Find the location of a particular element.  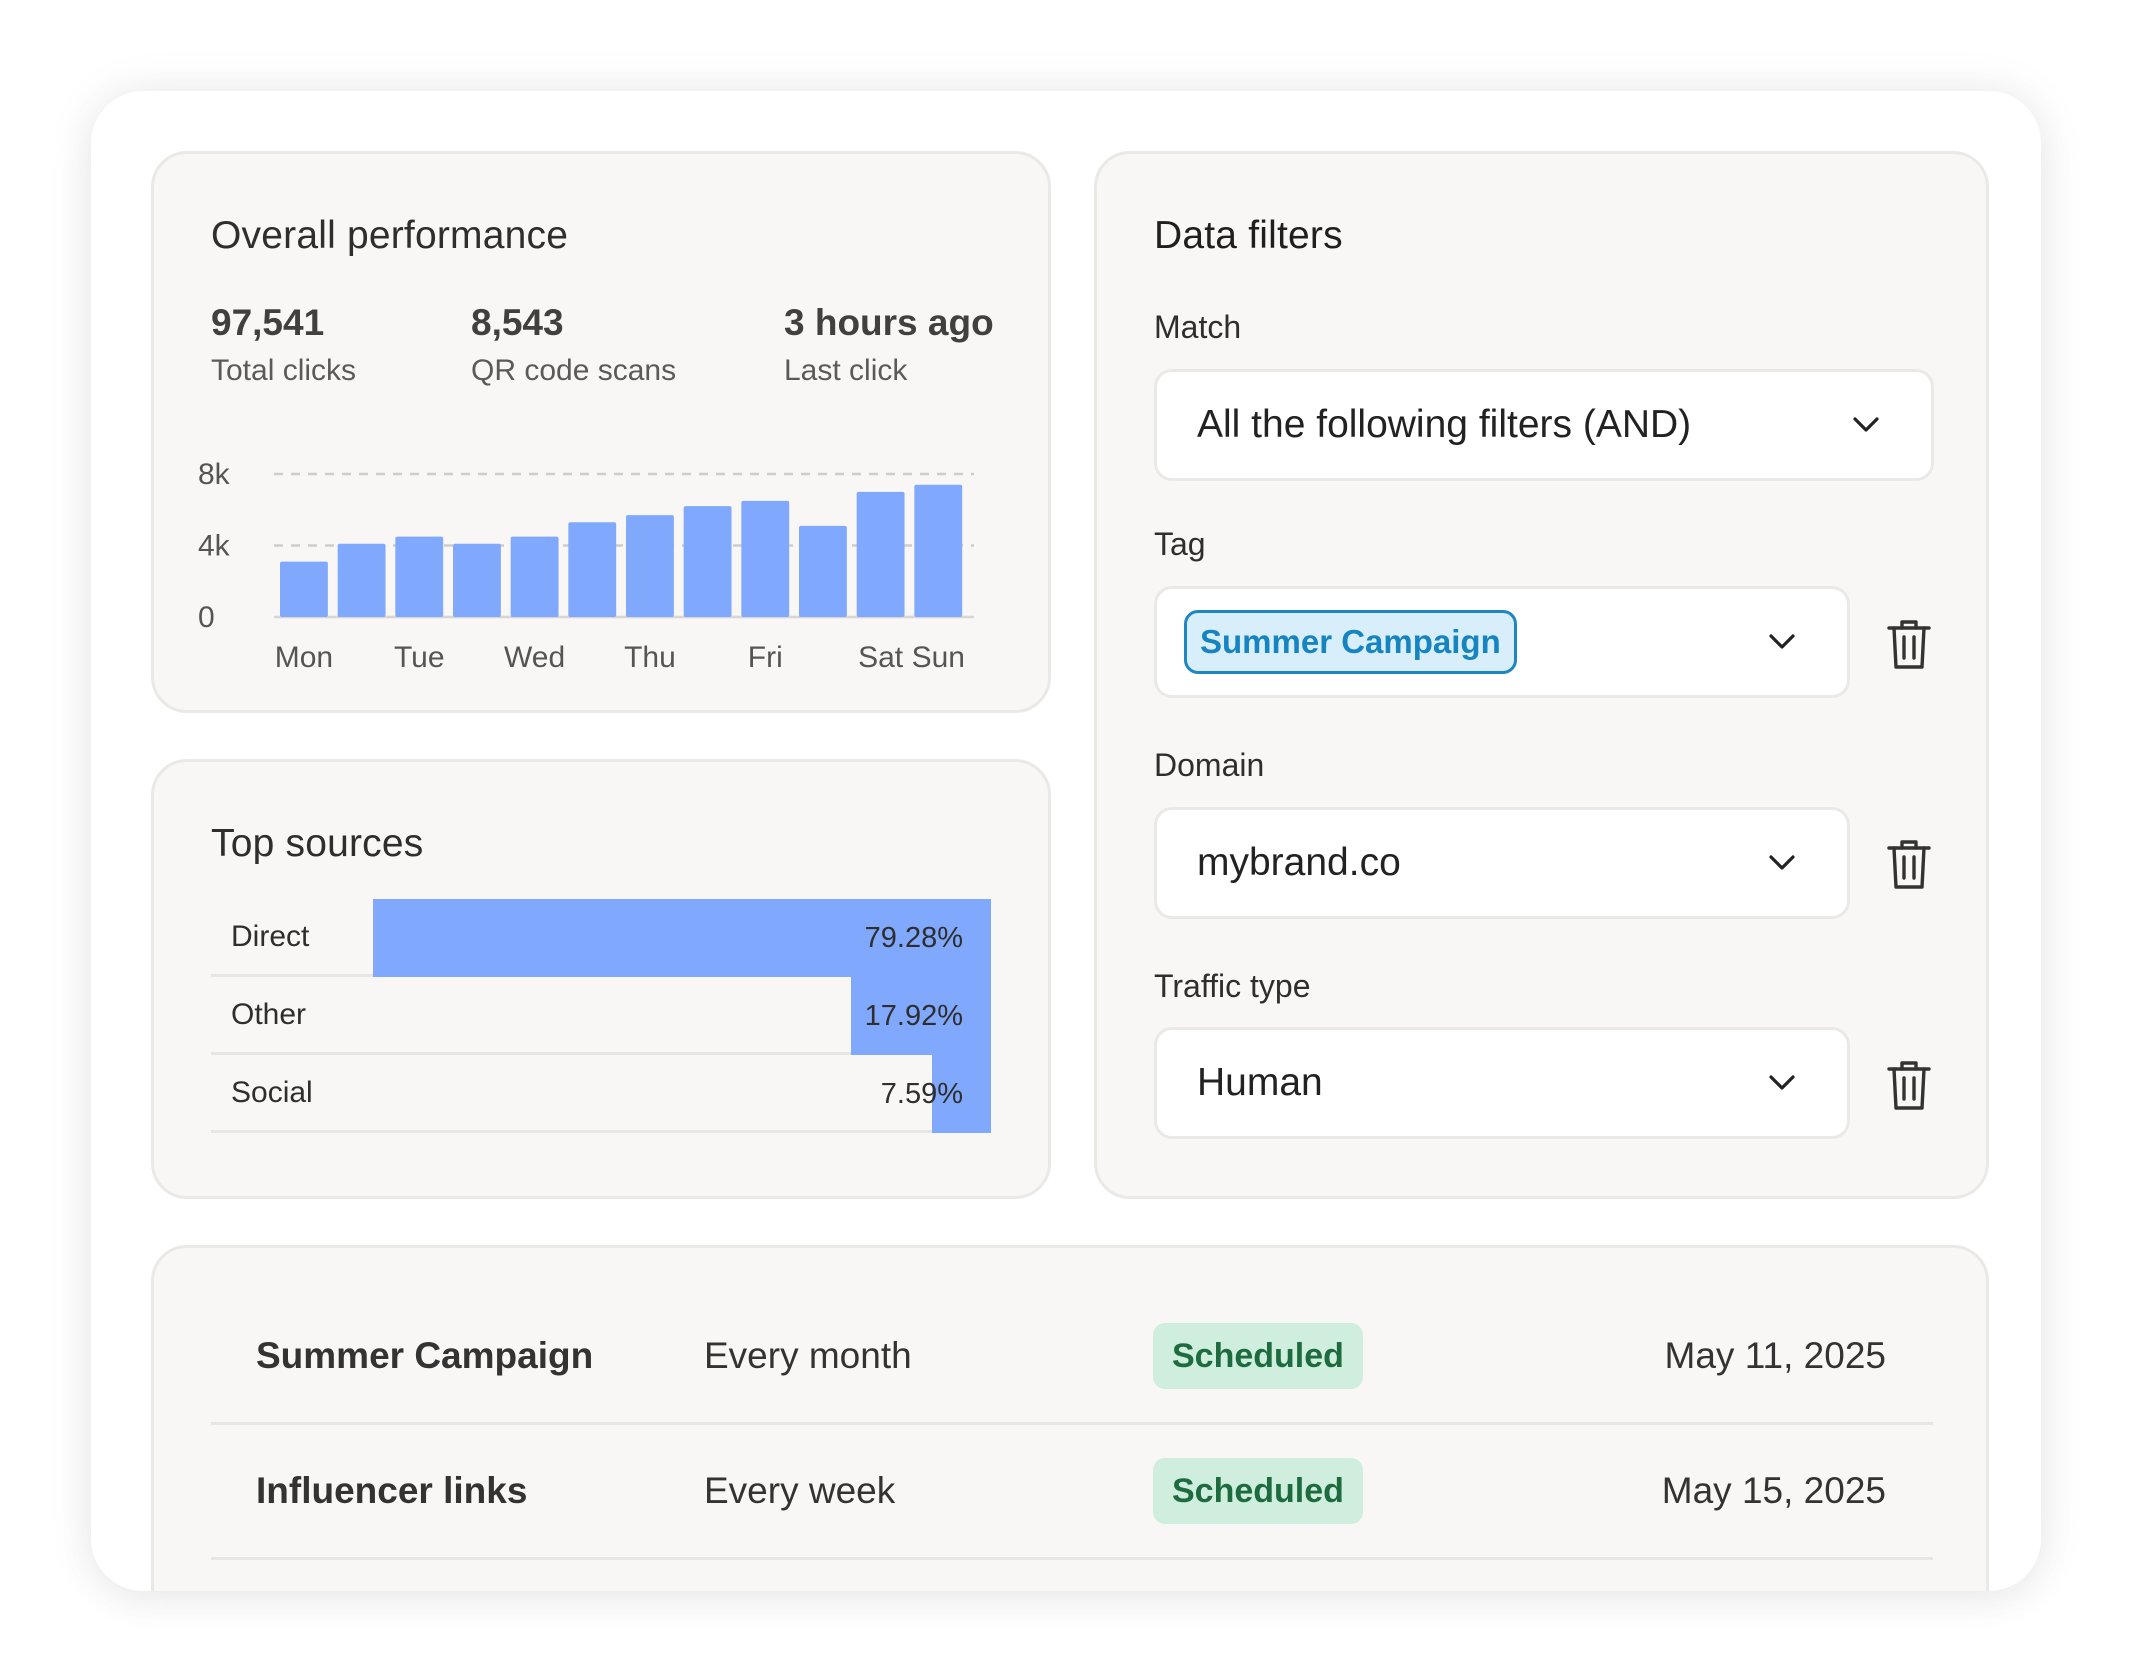

stat-value: 97,541 is located at coordinates (268, 322).